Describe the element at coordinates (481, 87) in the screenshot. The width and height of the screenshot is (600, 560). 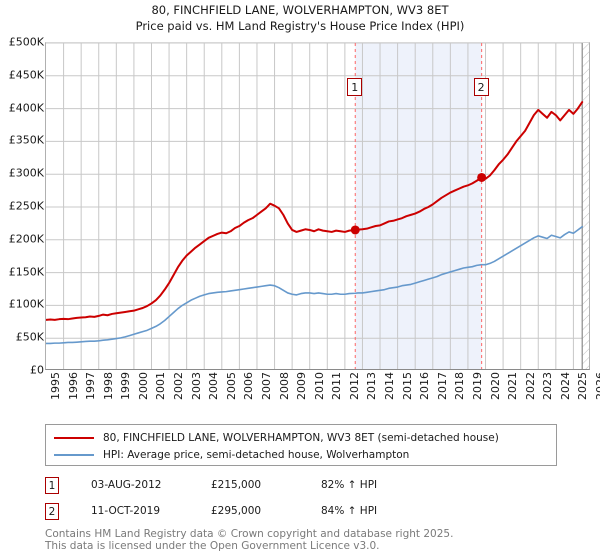
I see `chart-event-marker-2: 2` at that location.